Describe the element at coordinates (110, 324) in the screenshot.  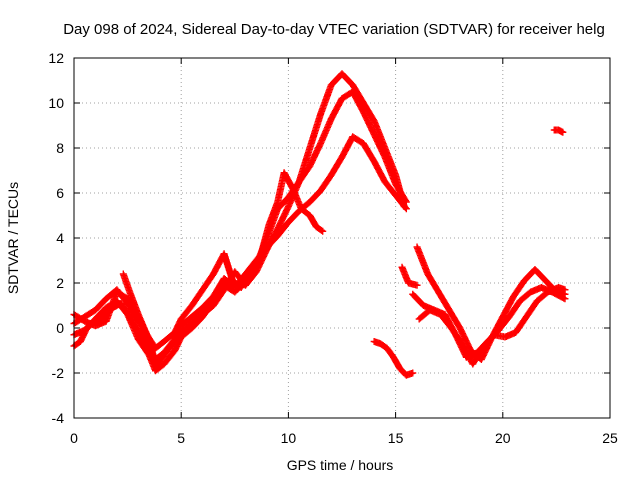
I see `series-track-k` at that location.